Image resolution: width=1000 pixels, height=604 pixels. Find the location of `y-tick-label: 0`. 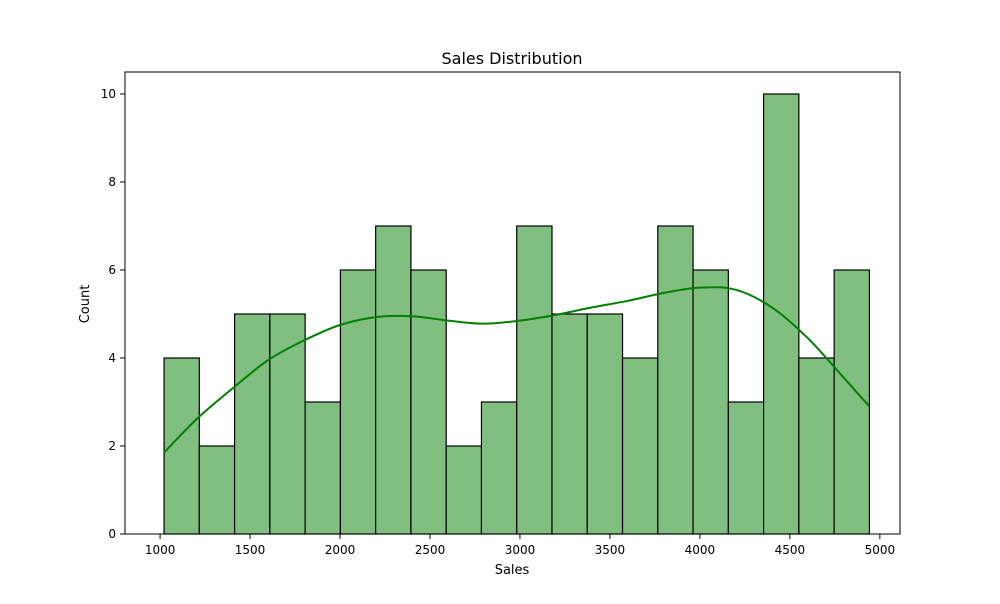

y-tick-label: 0 is located at coordinates (112, 534).